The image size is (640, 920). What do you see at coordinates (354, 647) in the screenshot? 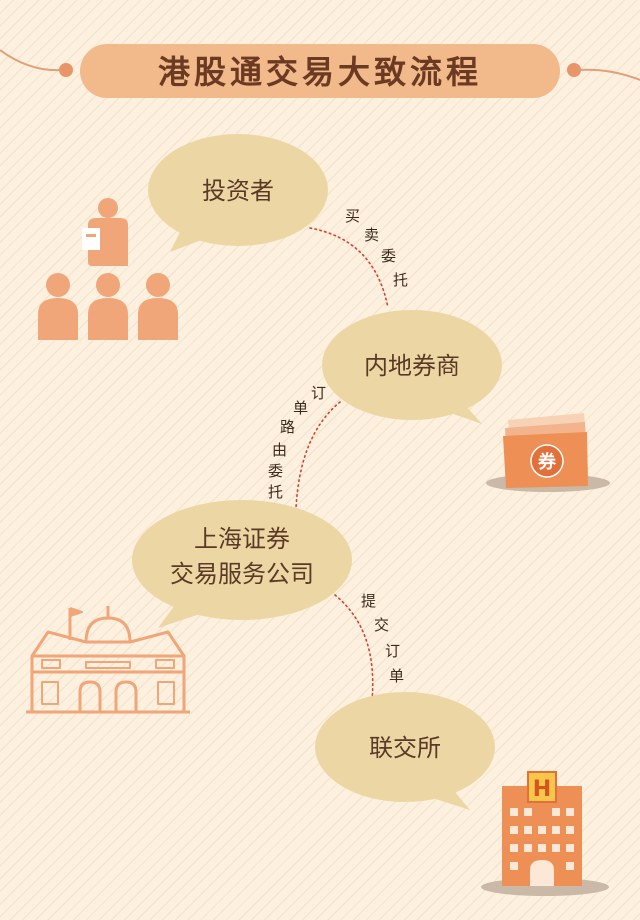
I see `line-company-exchange` at bounding box center [354, 647].